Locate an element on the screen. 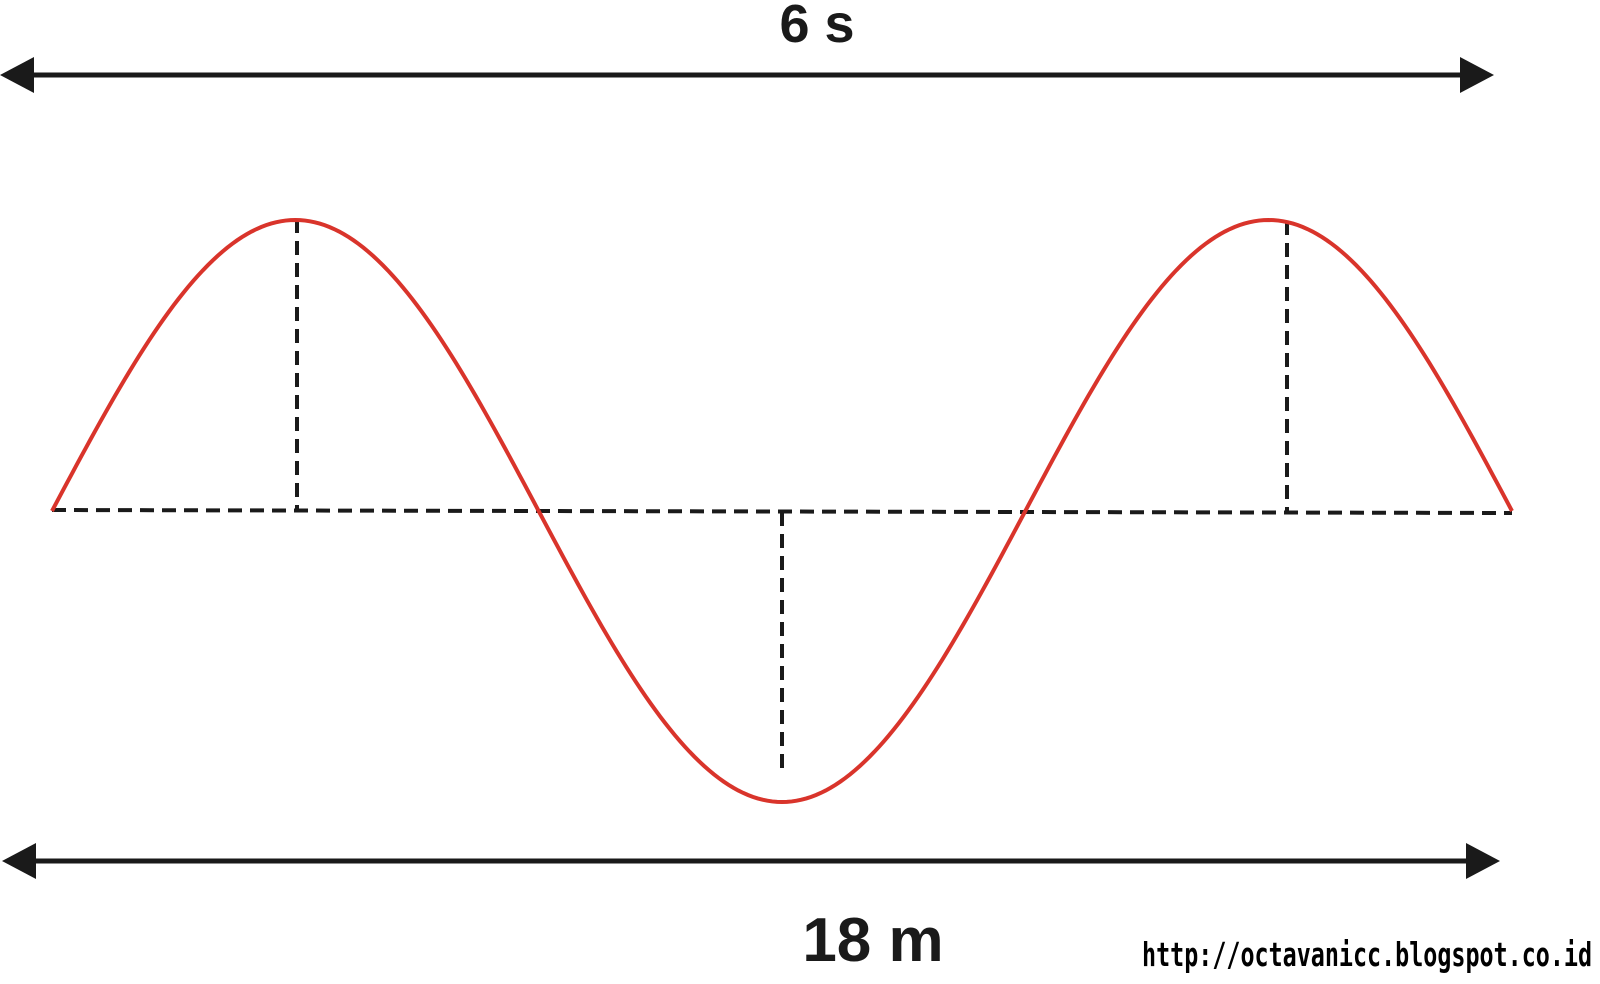 This screenshot has width=1600, height=984. watermark-text: http://octavanicc.blogspot.co.id is located at coordinates (1367, 954).